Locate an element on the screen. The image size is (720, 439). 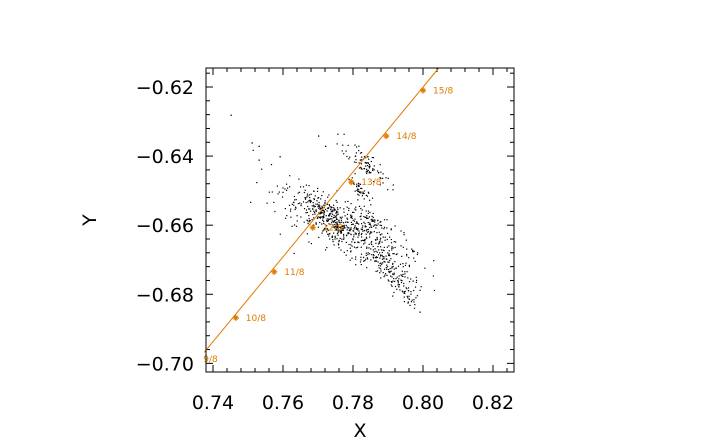
y-tick-label: −0.68 is located at coordinates (165, 295).